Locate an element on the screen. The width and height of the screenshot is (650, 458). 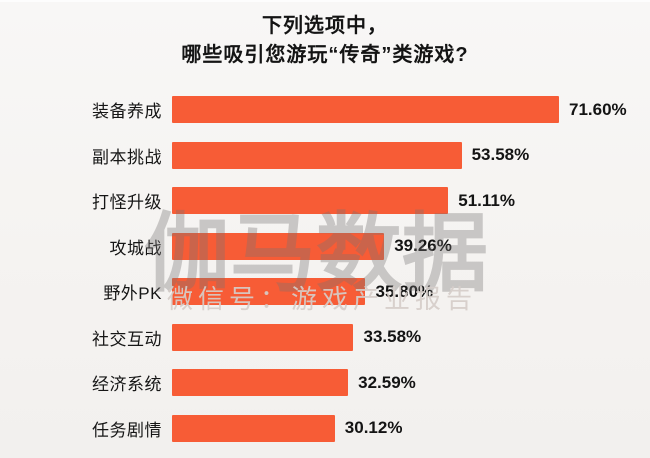
value-label: 71.60% is located at coordinates (597, 109).